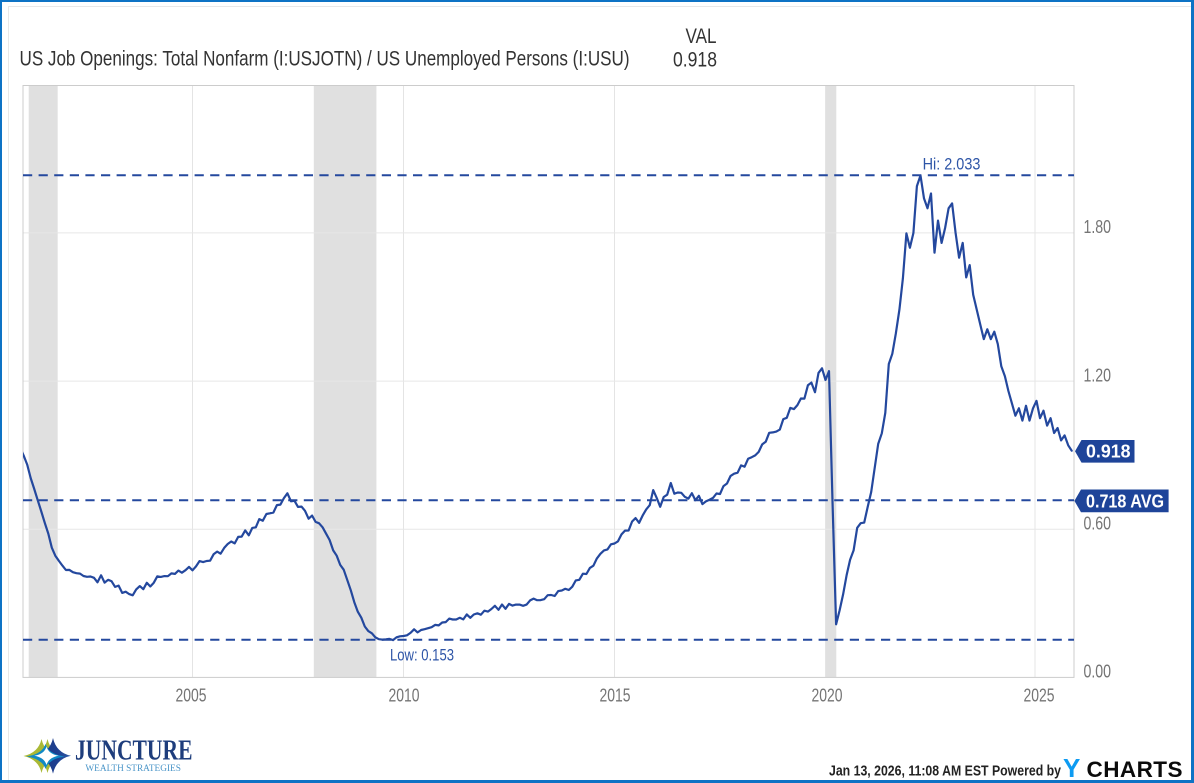  What do you see at coordinates (827, 696) in the screenshot?
I see `svg-text: 2020` at bounding box center [827, 696].